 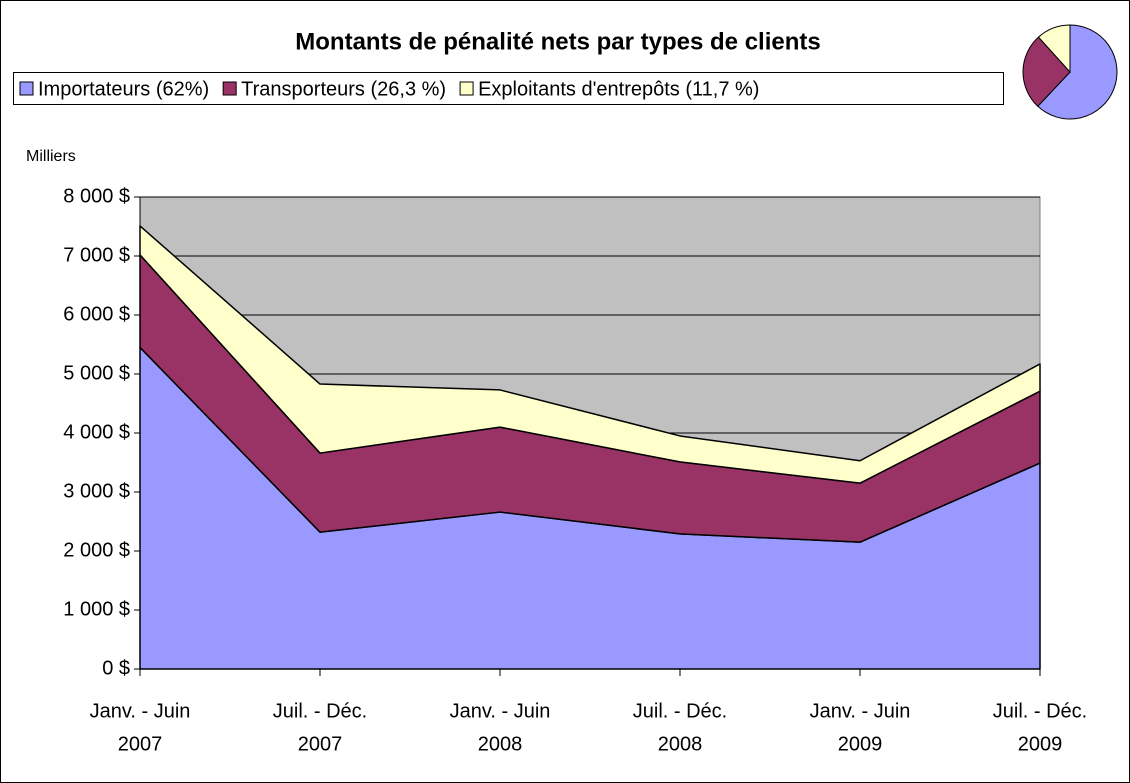 I want to click on y-tick-label: 4 000 $, so click(x=96, y=432).